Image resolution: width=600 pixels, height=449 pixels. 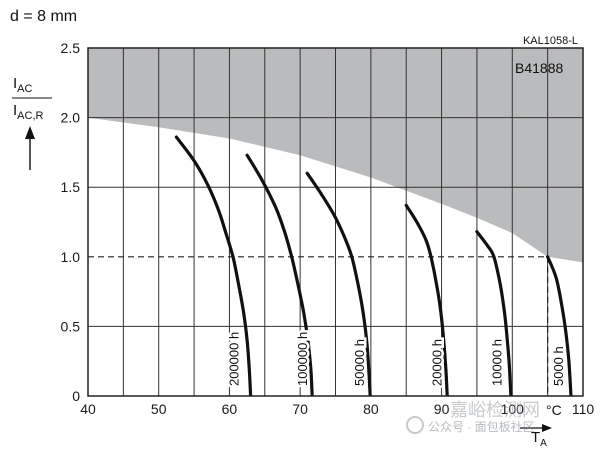 I want to click on x-tick-label: 40, so click(x=88, y=409).